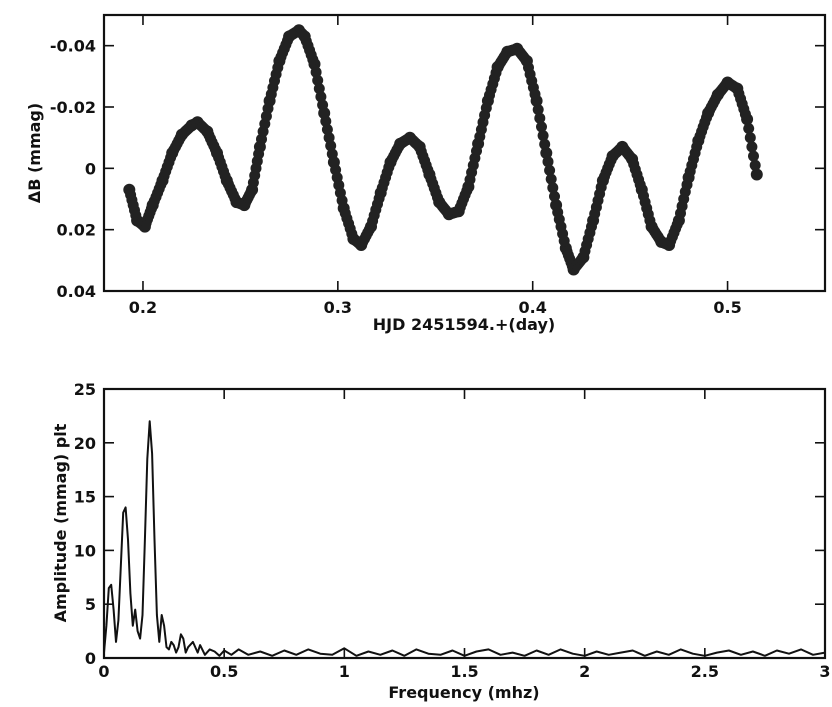 The width and height of the screenshot is (832, 707). What do you see at coordinates (90, 658) in the screenshot?
I see `periodogram-y-tick-label: 0` at bounding box center [90, 658].